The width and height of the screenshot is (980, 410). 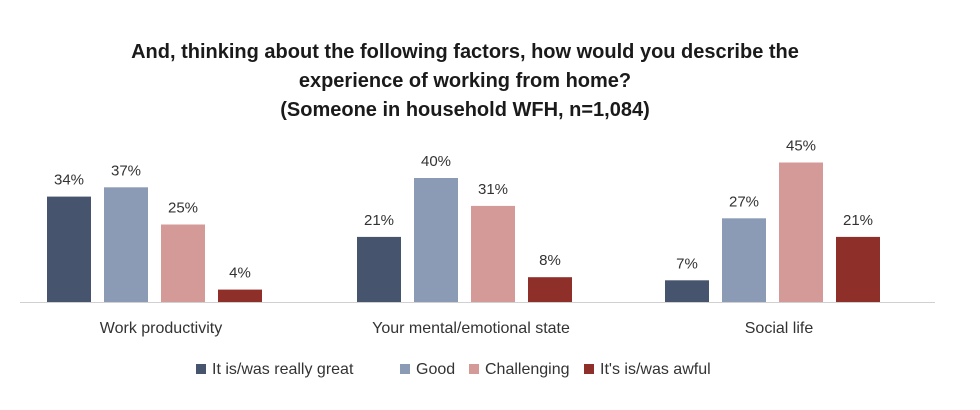 I want to click on data-label-2-0: 7%, so click(x=687, y=263).